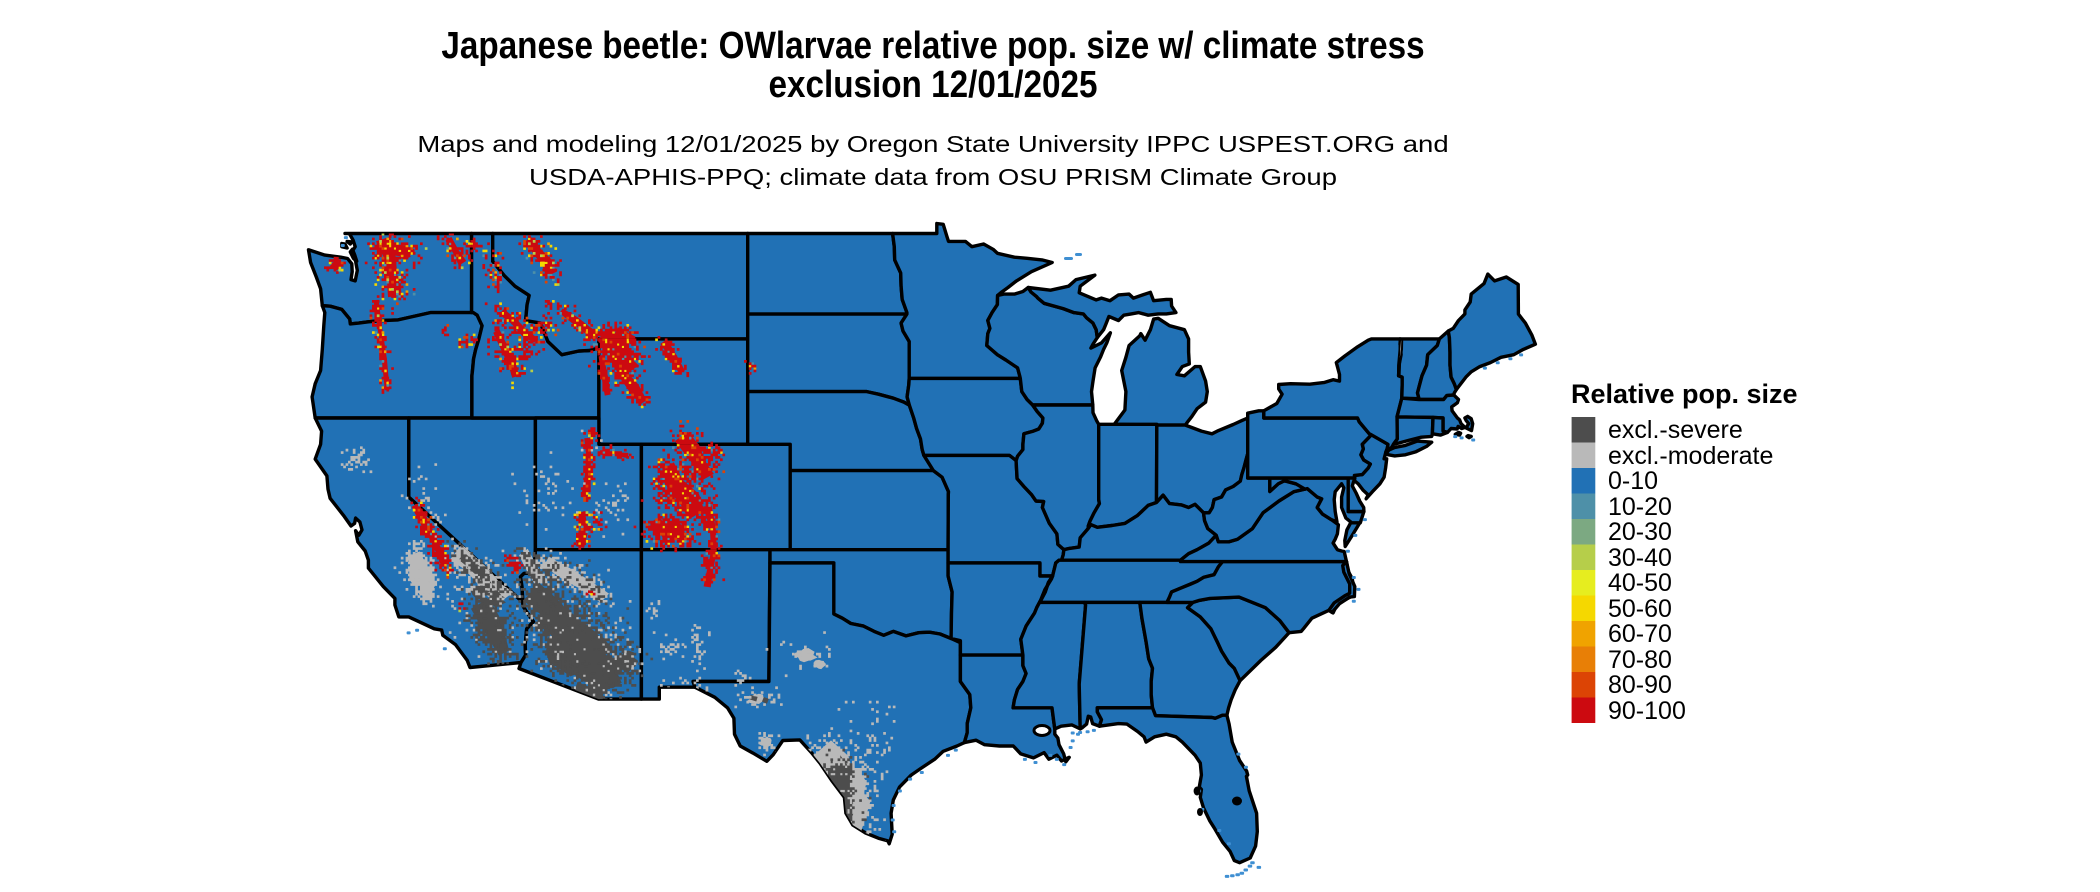 The height and width of the screenshot is (892, 2100). Describe the element at coordinates (1684, 394) in the screenshot. I see `svg-text: Relative pop. size` at that location.